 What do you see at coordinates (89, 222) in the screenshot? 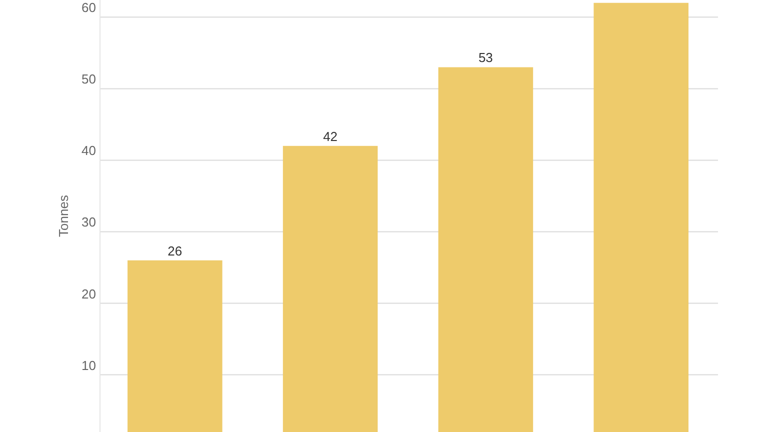
I see `y-tick-label: 30` at bounding box center [89, 222].